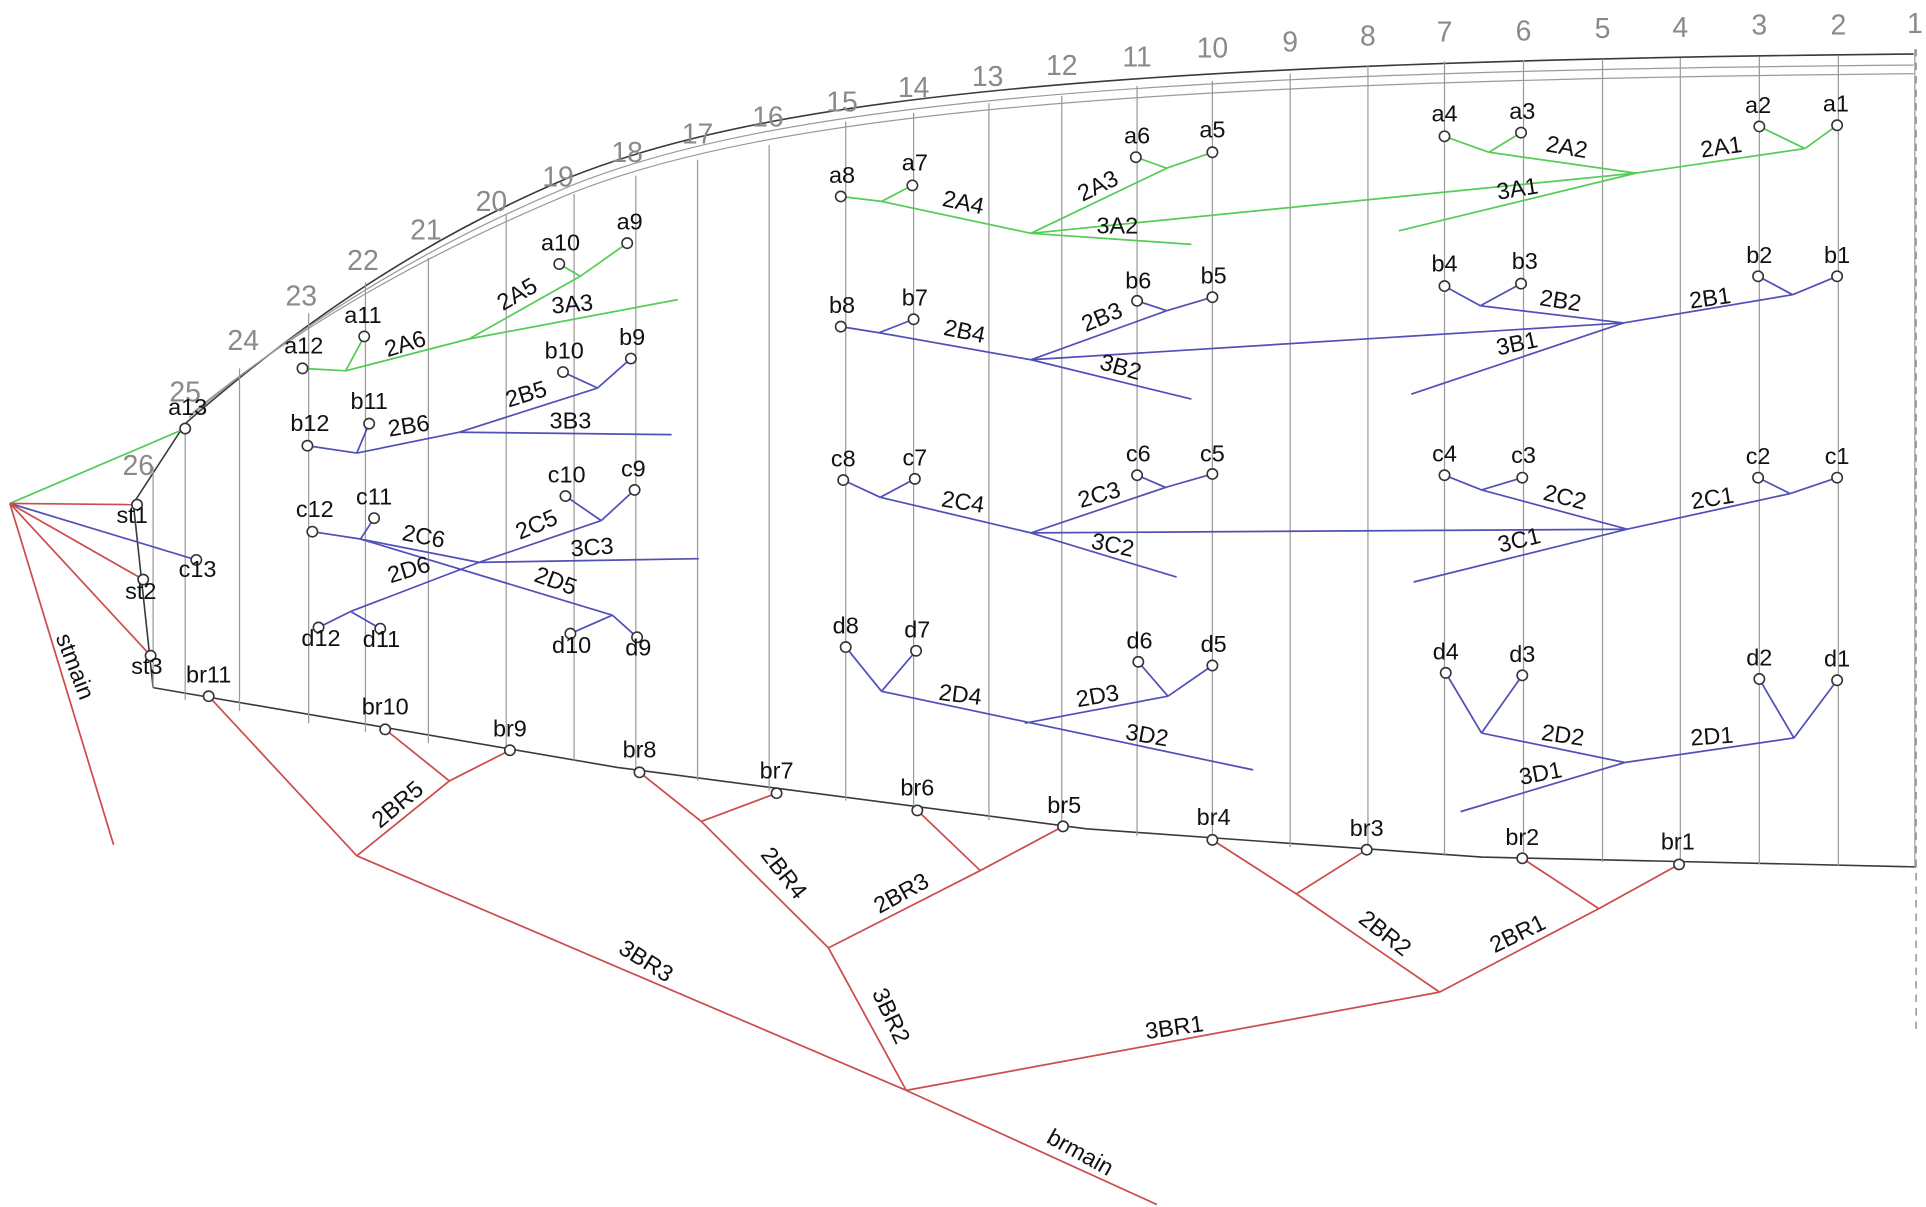  Describe the element at coordinates (917, 810) in the screenshot. I see `node-br6` at that location.